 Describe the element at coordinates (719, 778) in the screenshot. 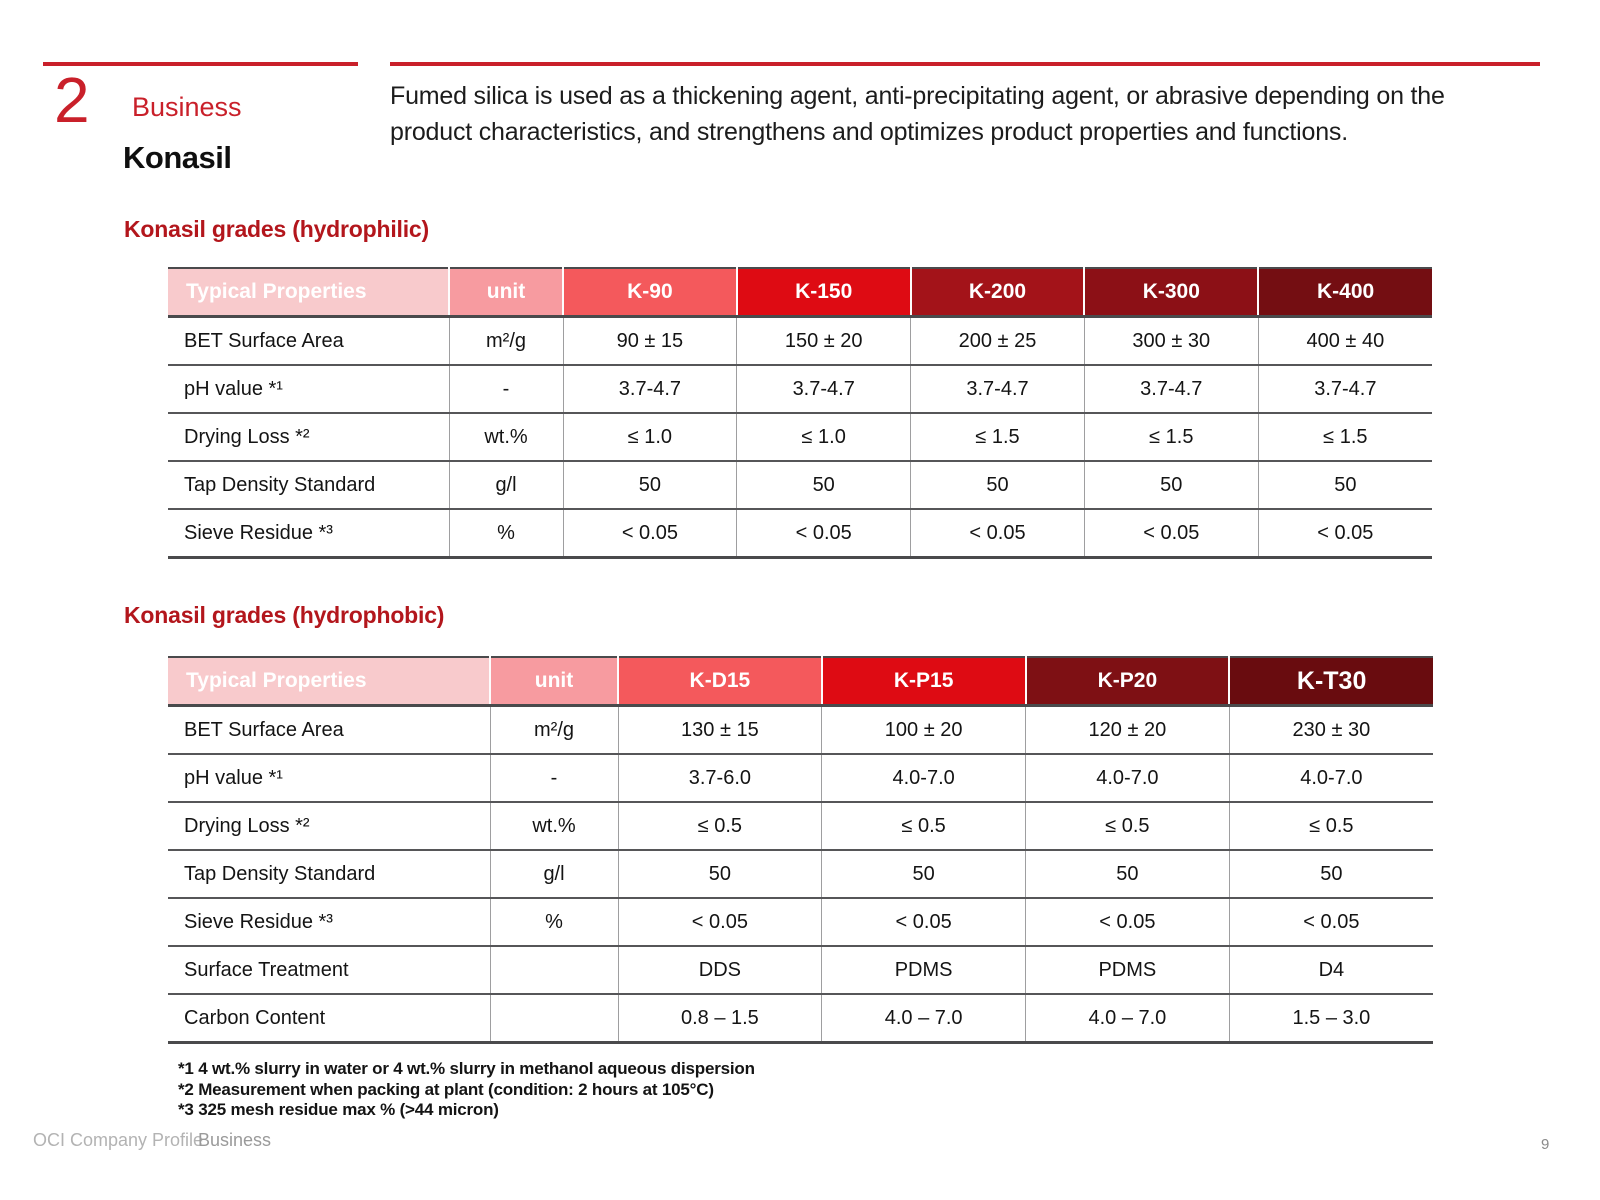

I see `value-cell: 3.7-6.0` at that location.